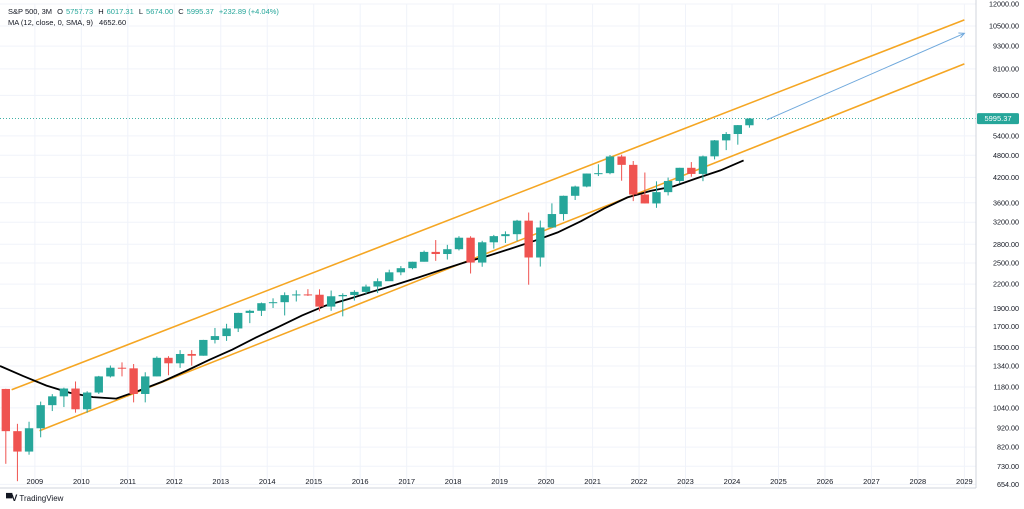 This screenshot has width=1024, height=509. Describe the element at coordinates (871, 481) in the screenshot. I see `x-tick-label: 2027` at that location.